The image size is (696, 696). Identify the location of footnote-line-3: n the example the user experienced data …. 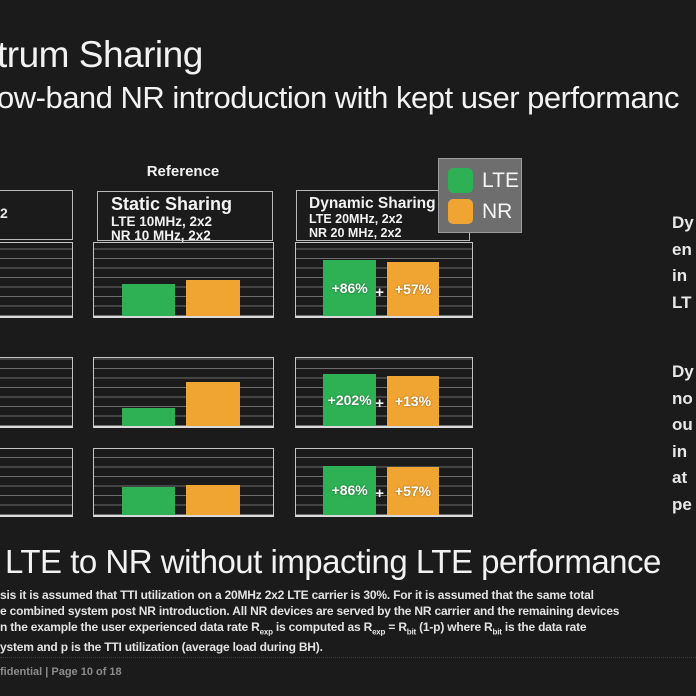
(334, 630).